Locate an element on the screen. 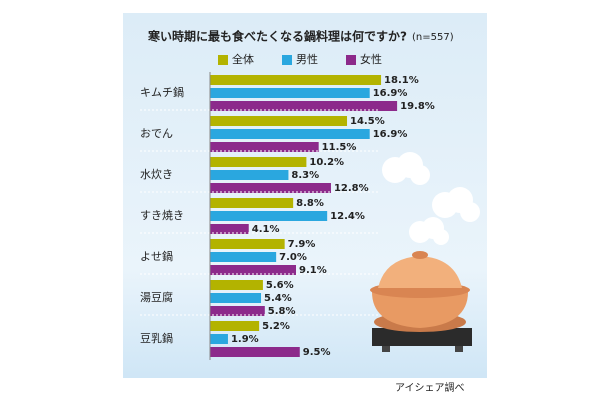 This screenshot has width=610, height=400. value-label: 18.1% is located at coordinates (401, 80).